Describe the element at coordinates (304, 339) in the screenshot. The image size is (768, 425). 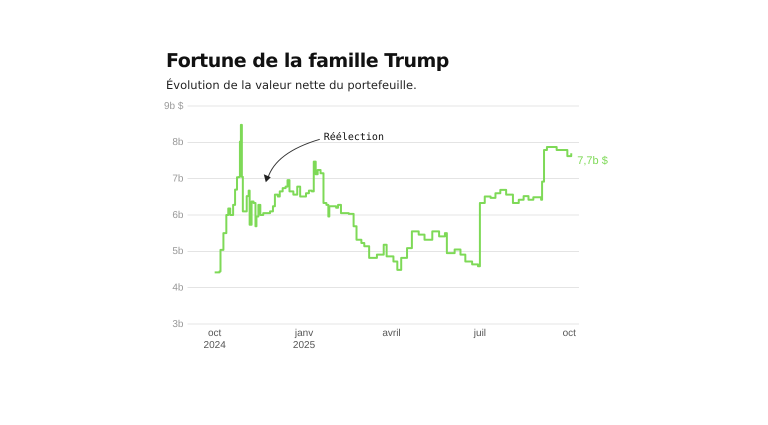
I see `x-tick-label: janv 2025` at that location.